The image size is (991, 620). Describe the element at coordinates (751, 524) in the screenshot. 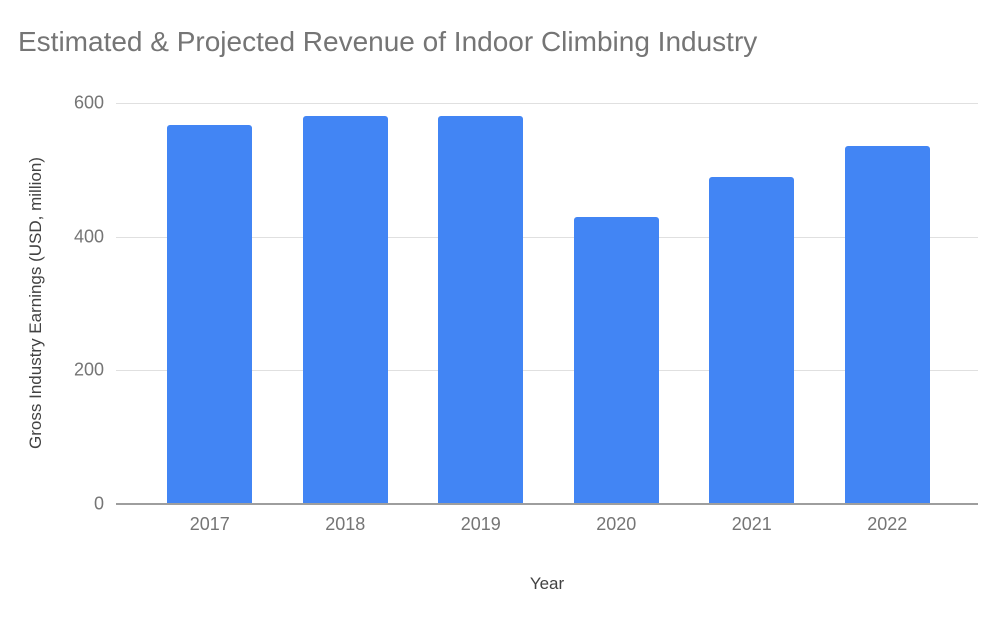

I see `x-axis-tick-label-2021: 2021` at that location.